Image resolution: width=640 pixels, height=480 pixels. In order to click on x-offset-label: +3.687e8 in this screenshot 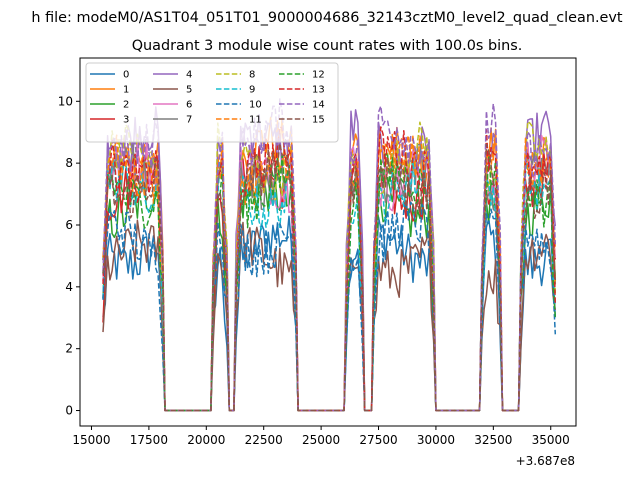, I will do `click(545, 461)`.